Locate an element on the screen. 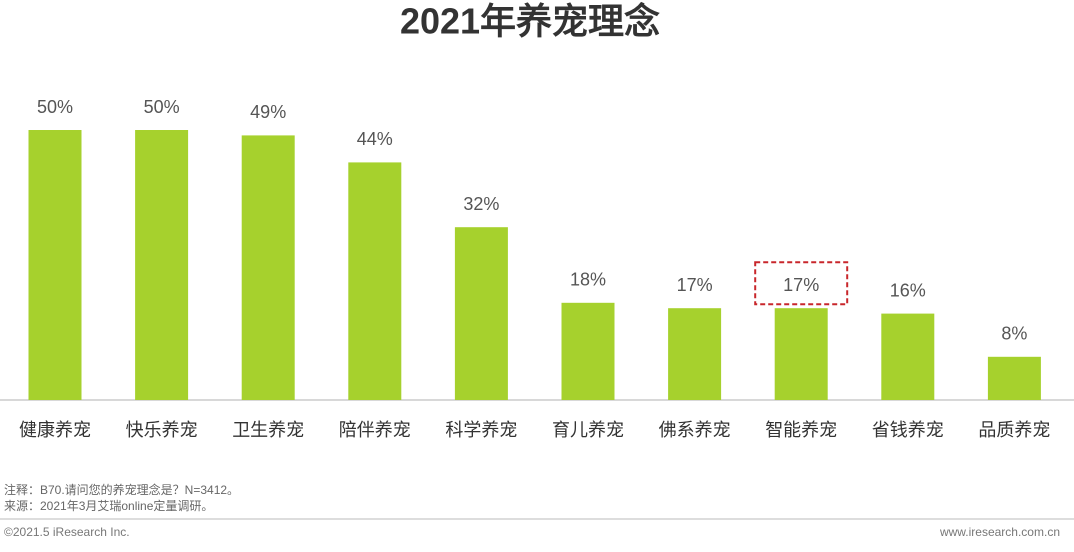 Image resolution: width=1074 pixels, height=552 pixels. x-tick-label: 科学养宠 is located at coordinates (481, 430).